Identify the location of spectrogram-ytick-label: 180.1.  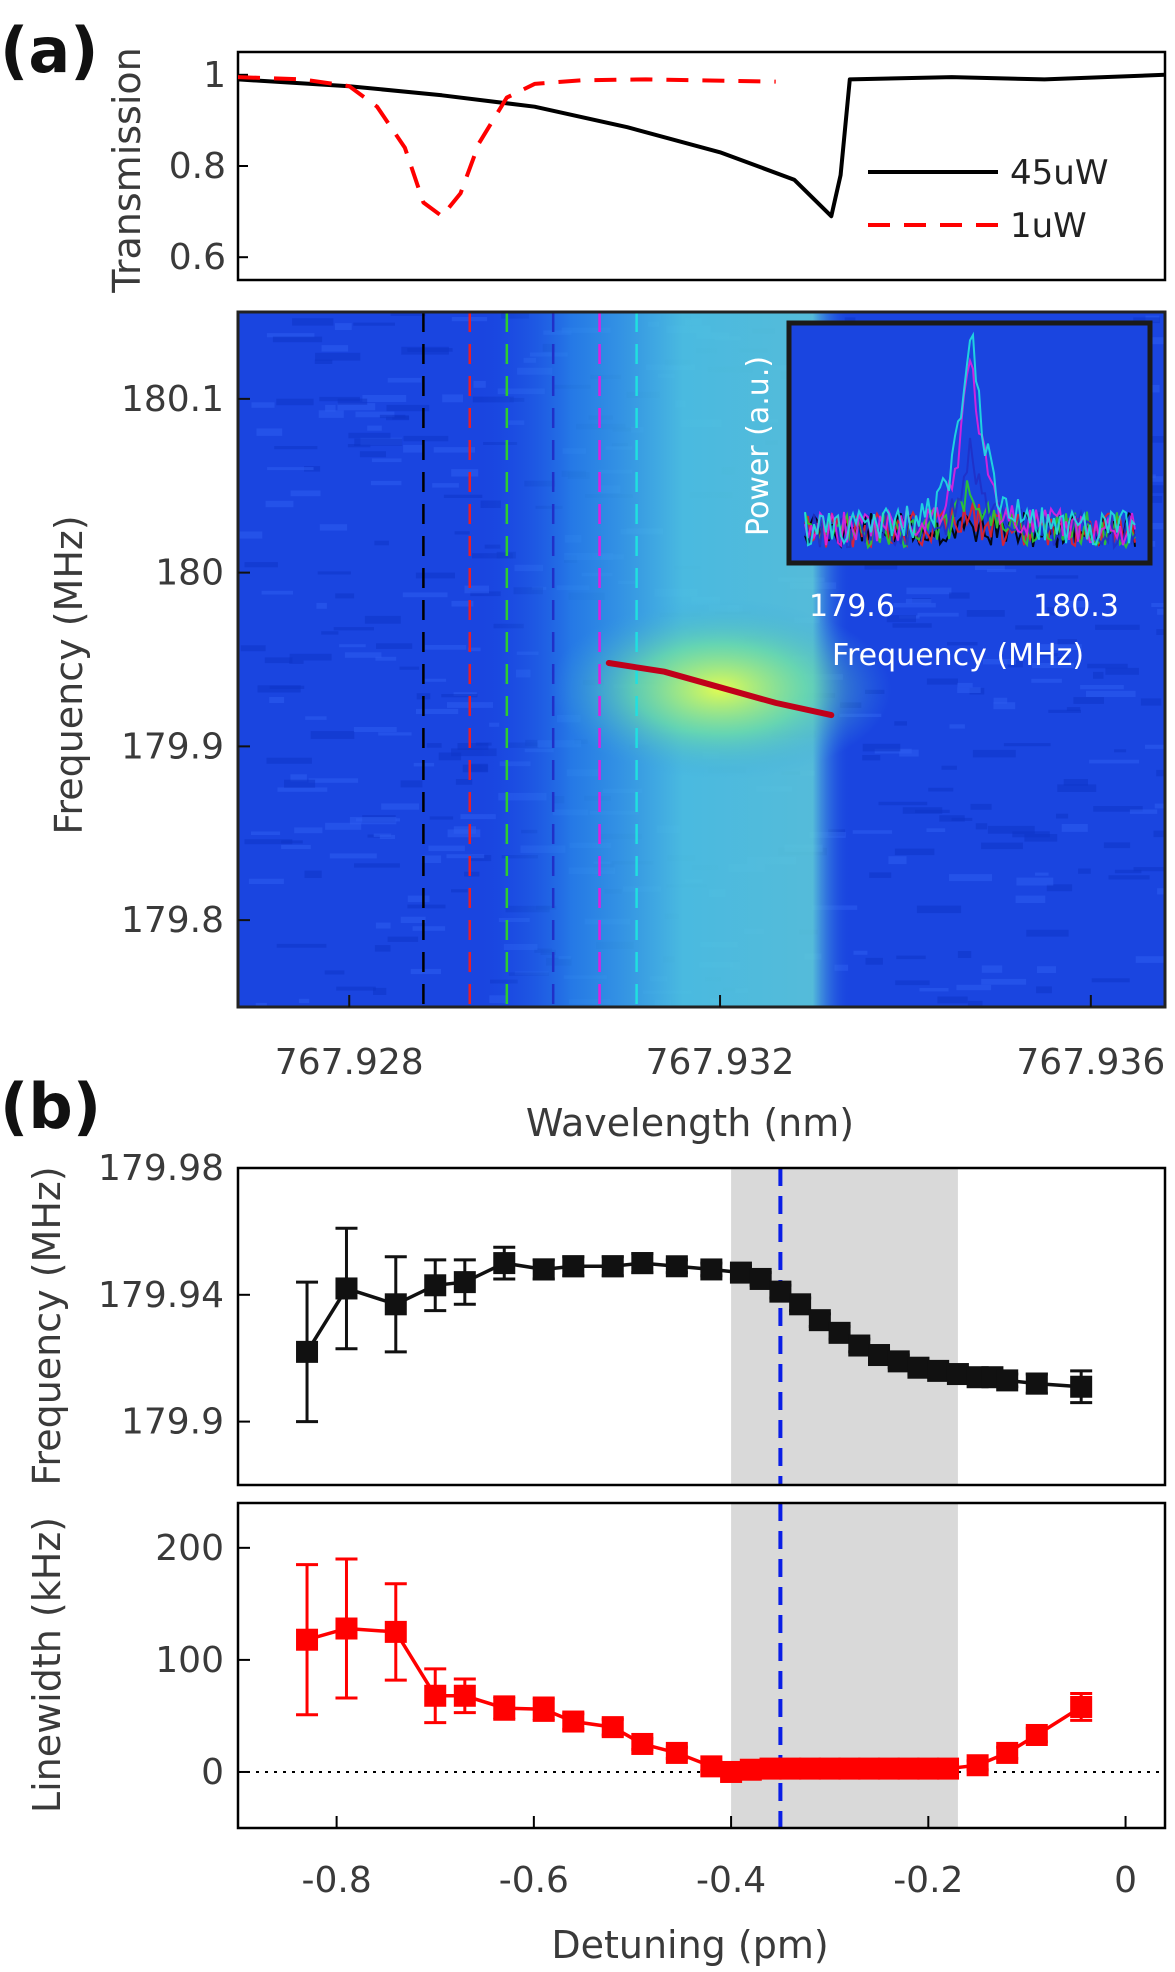
(172, 399).